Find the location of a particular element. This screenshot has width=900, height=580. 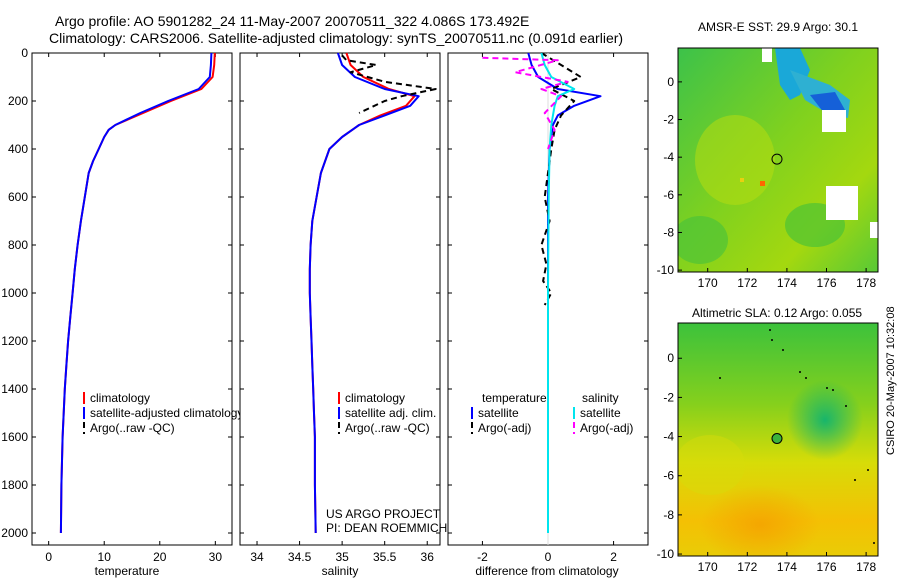

difference-xlabel: difference from climatology is located at coordinates (546, 571).